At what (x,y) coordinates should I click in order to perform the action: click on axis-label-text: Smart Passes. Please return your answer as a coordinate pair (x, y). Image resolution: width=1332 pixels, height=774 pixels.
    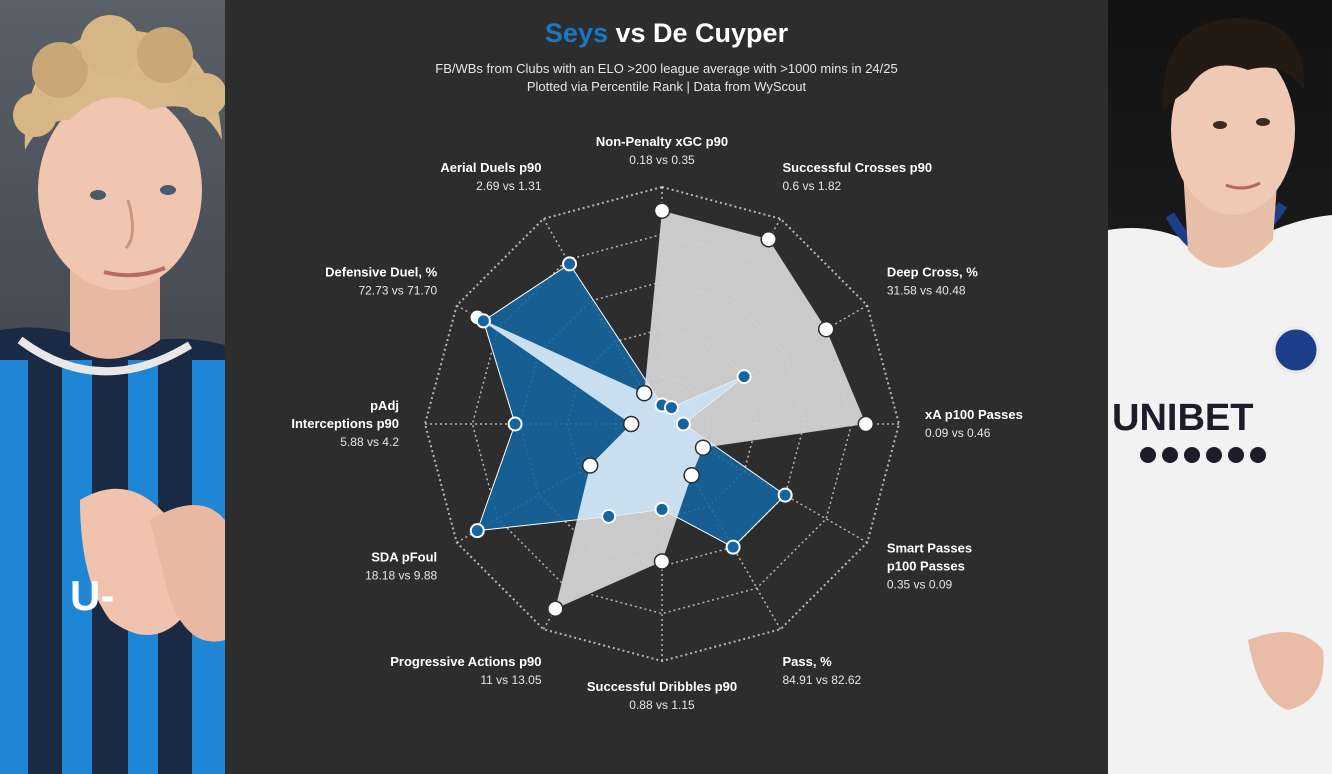
    Looking at the image, I should click on (929, 548).